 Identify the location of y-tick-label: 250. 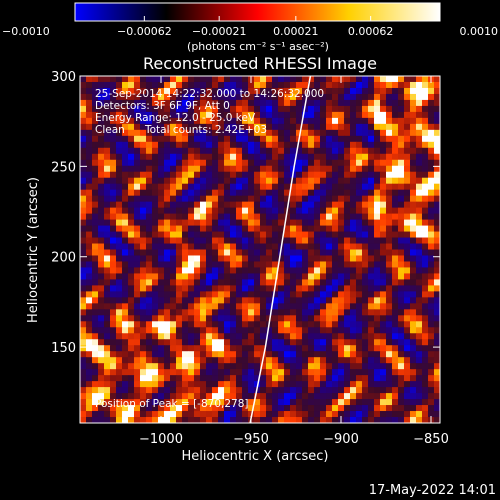
(63, 167).